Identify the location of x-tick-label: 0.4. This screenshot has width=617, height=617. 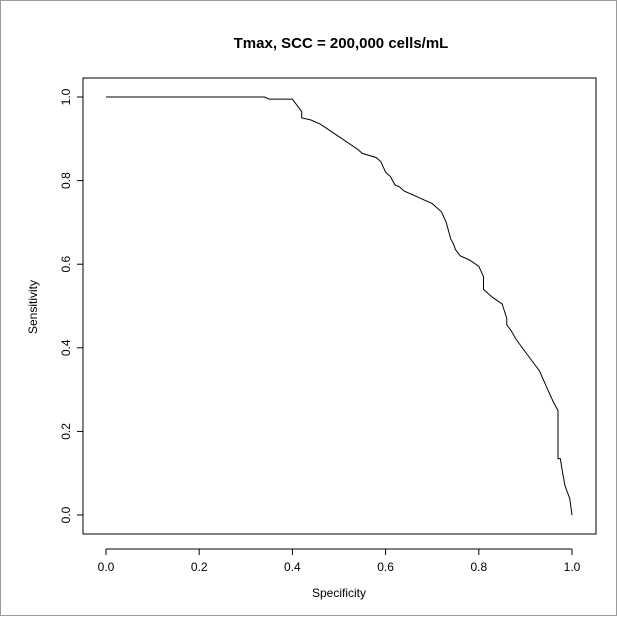
(292, 567).